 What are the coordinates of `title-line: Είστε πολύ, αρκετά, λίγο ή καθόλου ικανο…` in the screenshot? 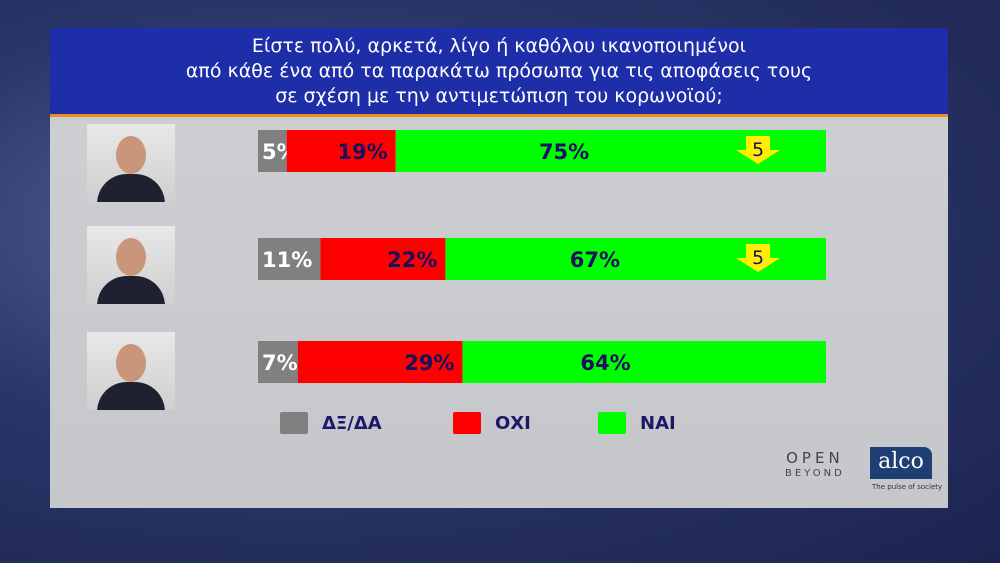 It's located at (499, 46).